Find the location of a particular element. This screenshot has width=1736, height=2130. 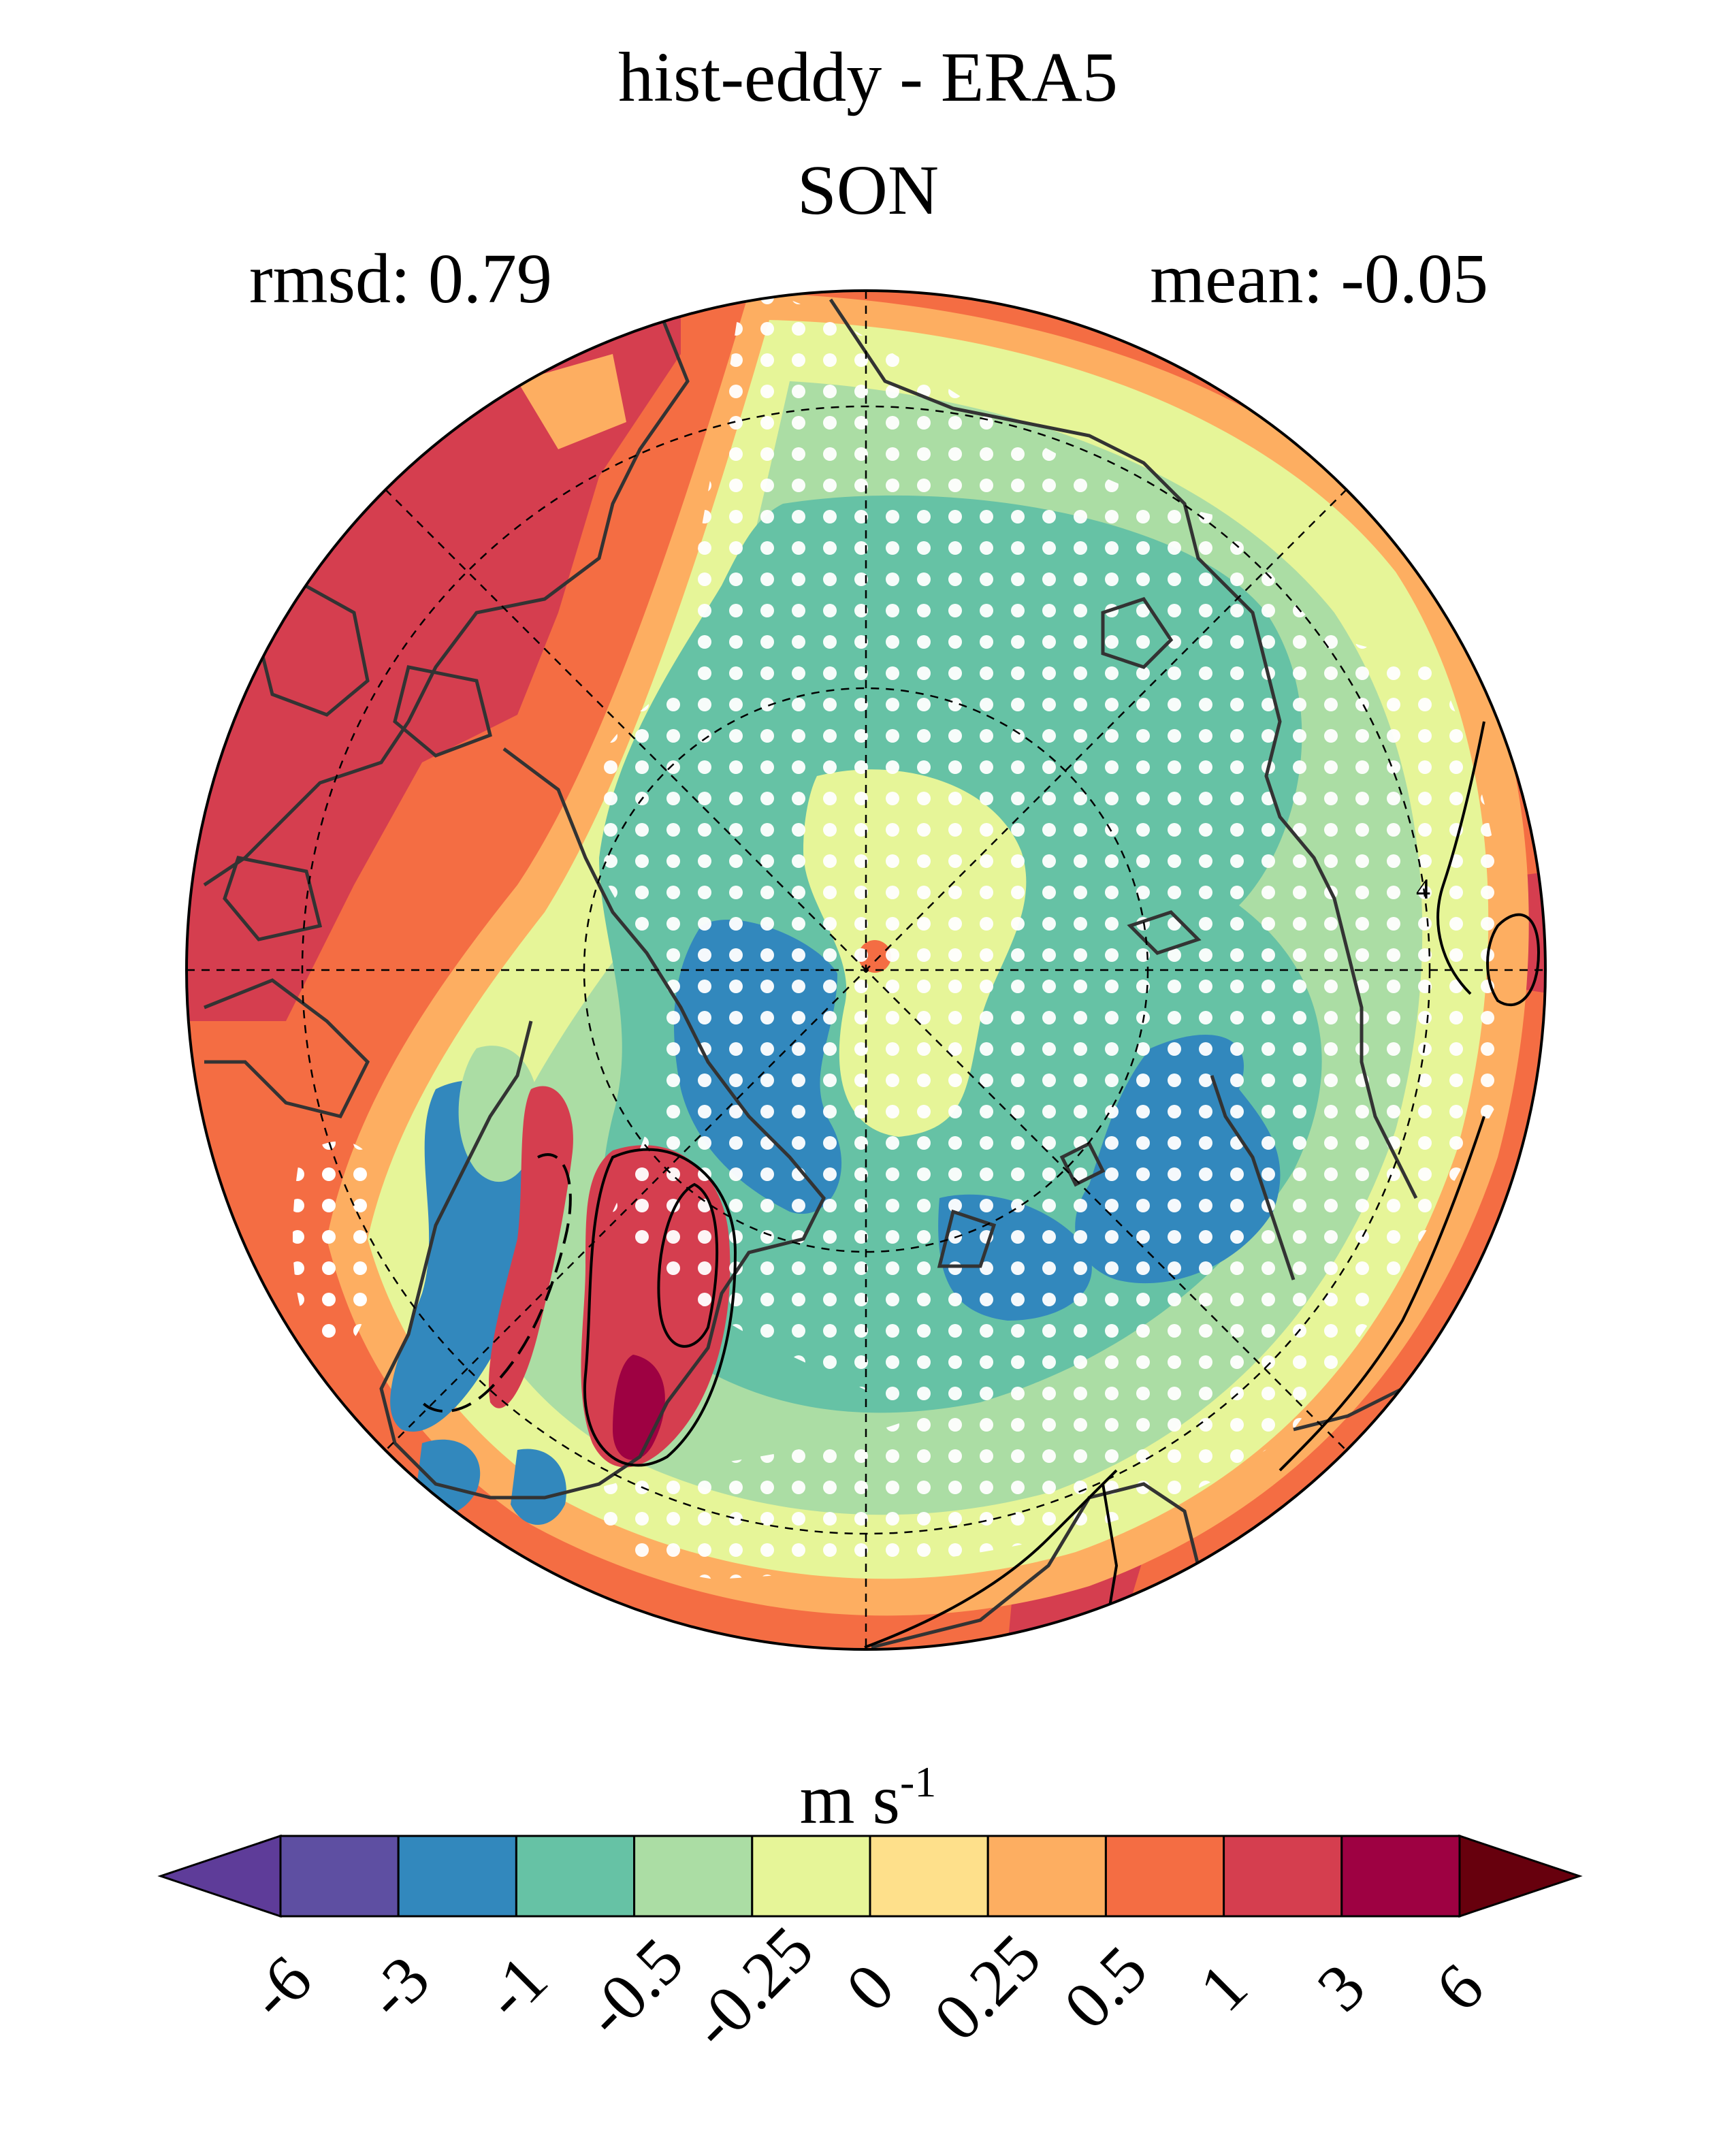

coast-hudson is located at coordinates (287, 1048).